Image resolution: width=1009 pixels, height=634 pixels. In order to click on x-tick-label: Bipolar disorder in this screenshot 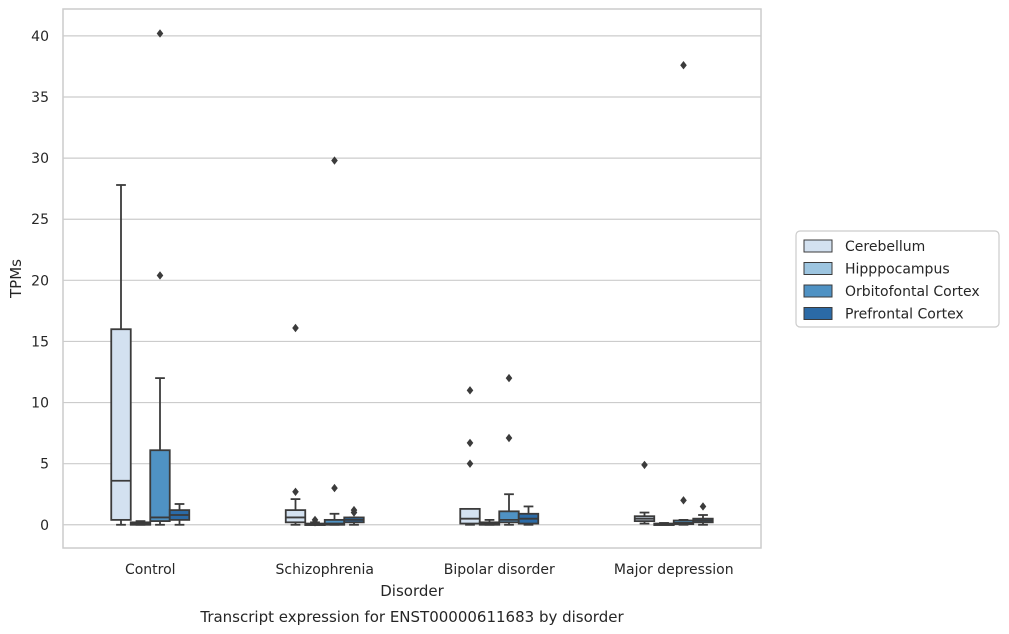, I will do `click(499, 570)`.